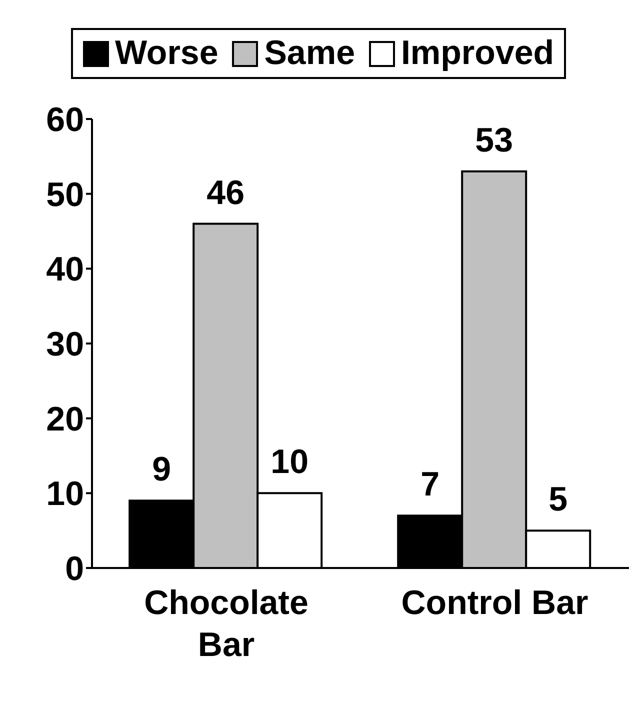  What do you see at coordinates (162, 469) in the screenshot?
I see `data-label: 9` at bounding box center [162, 469].